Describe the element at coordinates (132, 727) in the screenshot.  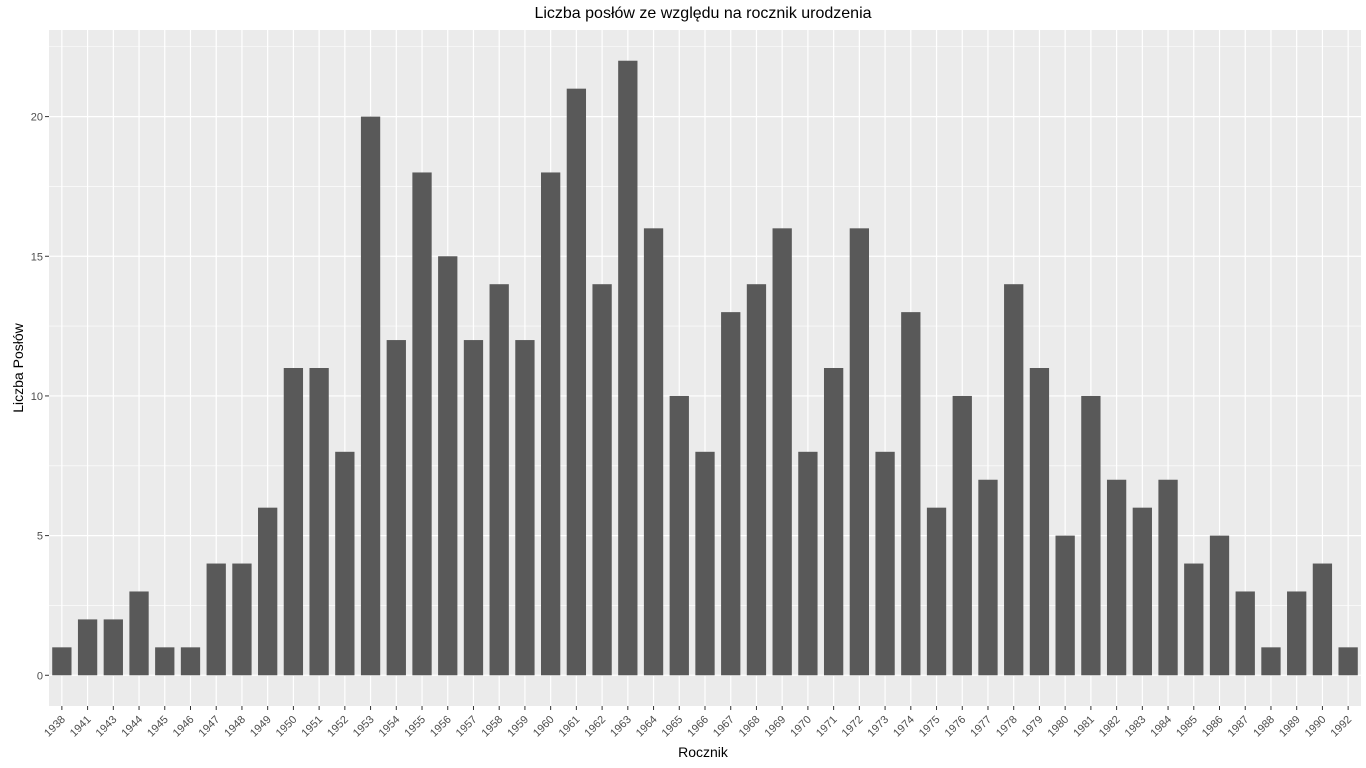
I see `x-tick-label: 1944` at that location.